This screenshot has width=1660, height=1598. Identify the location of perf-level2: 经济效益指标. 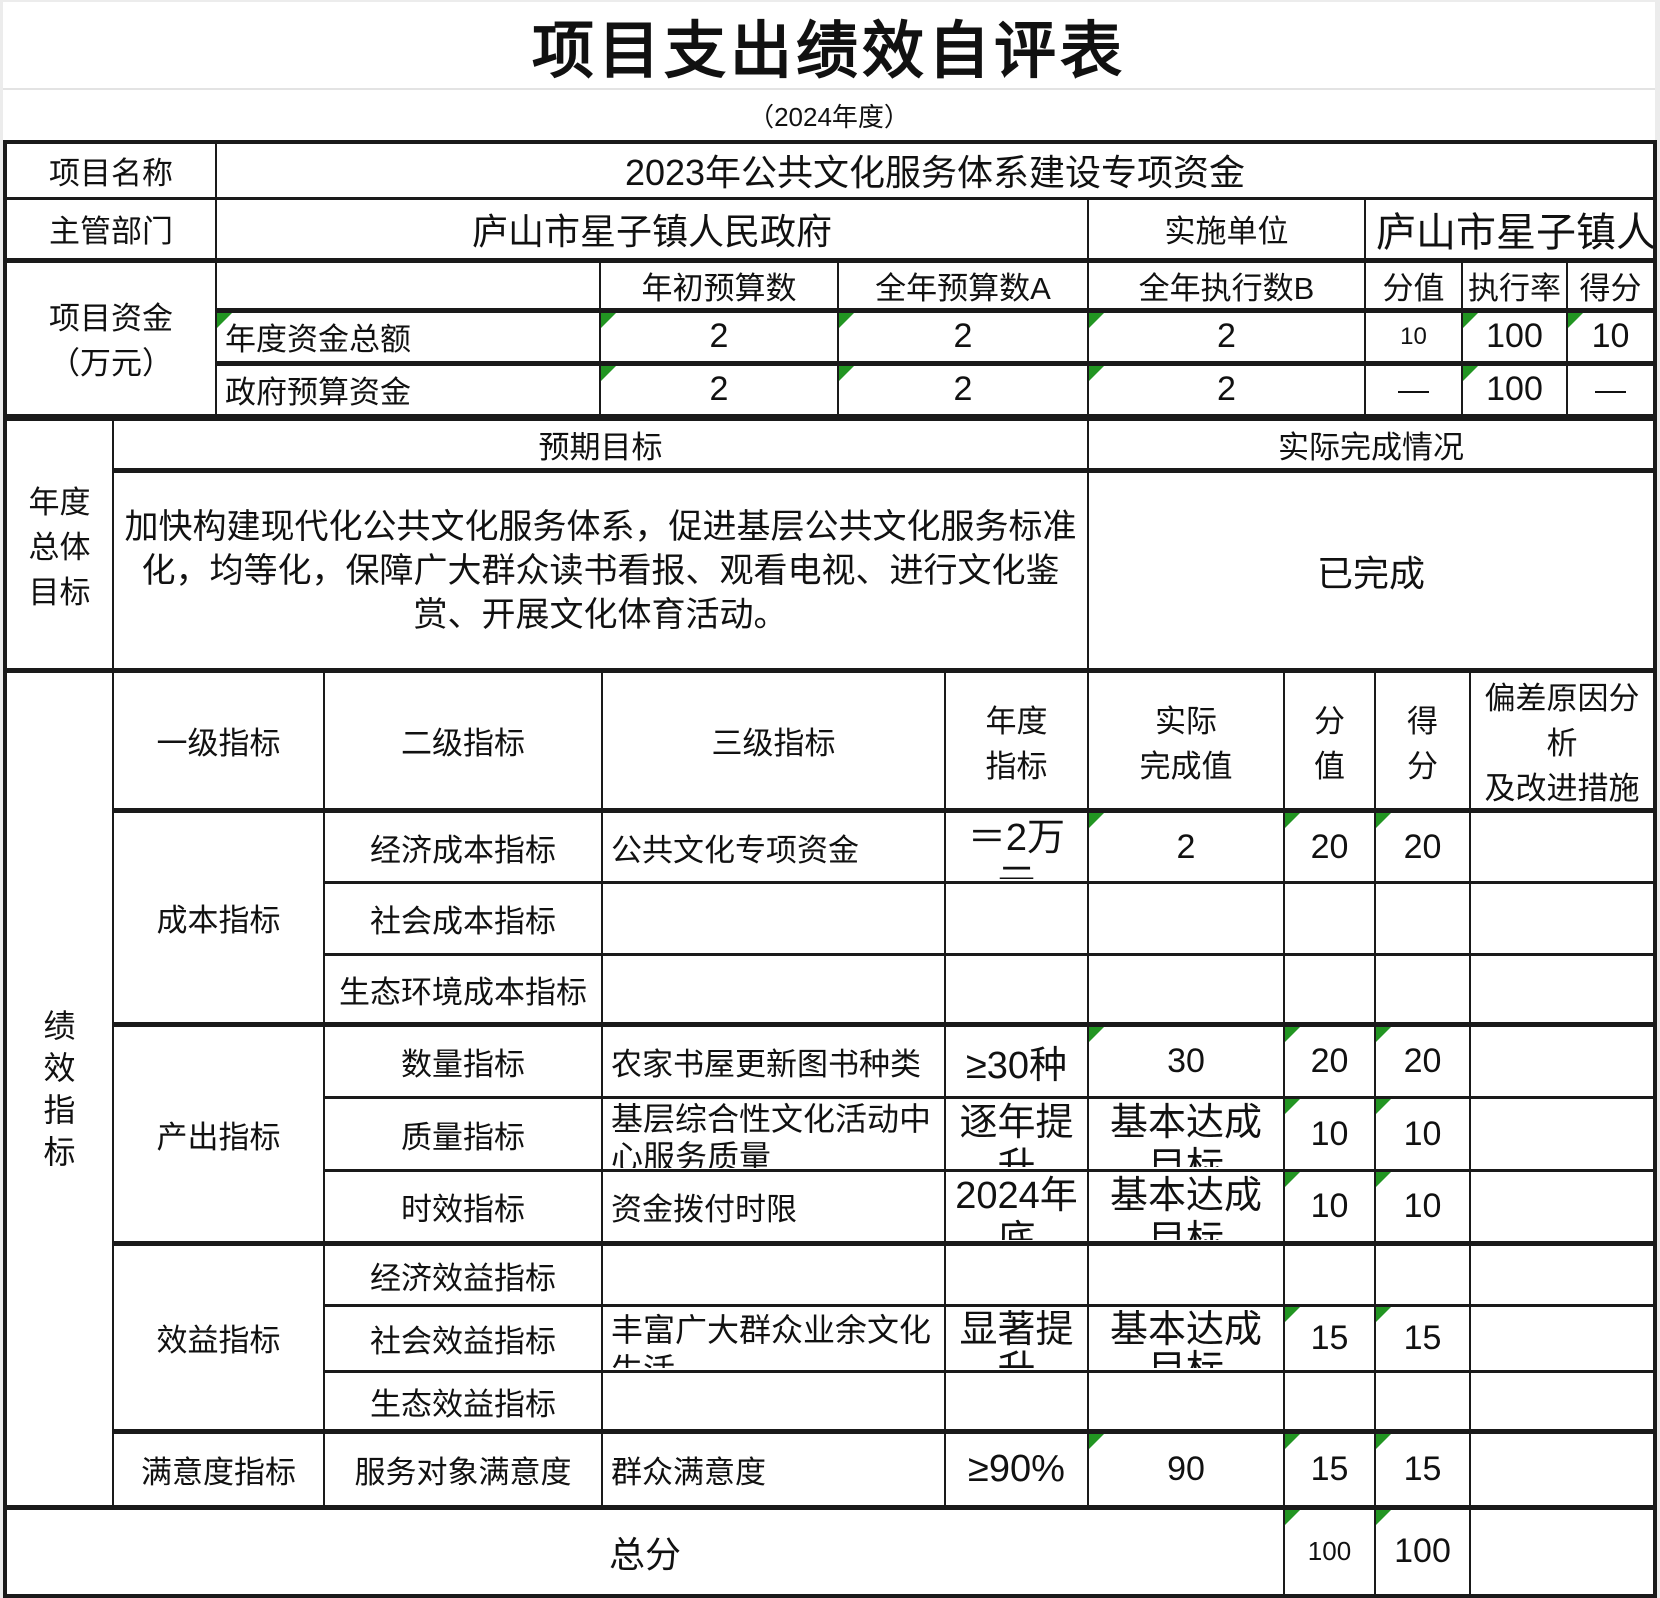
(463, 1274).